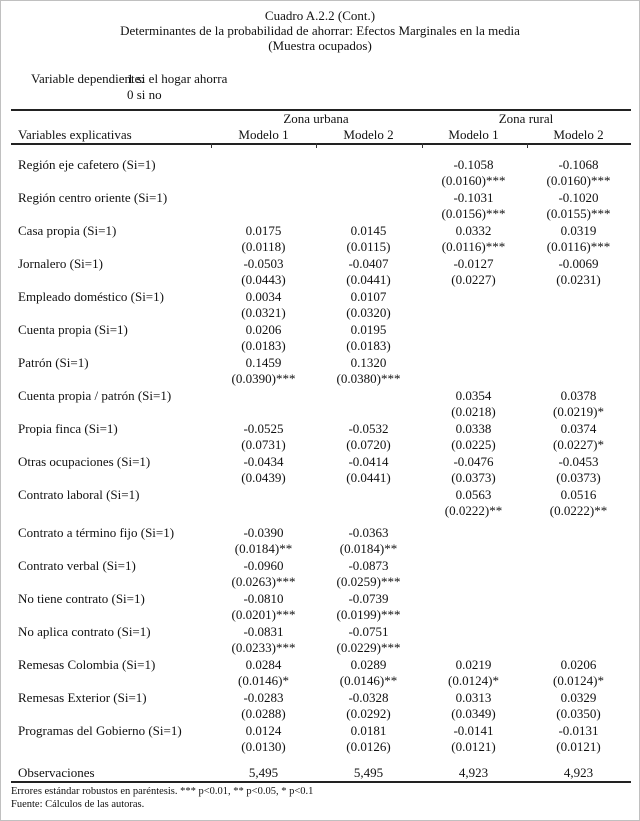 This screenshot has width=640, height=821. Describe the element at coordinates (578, 444) in the screenshot. I see `standard-error: (0.0227)*` at that location.